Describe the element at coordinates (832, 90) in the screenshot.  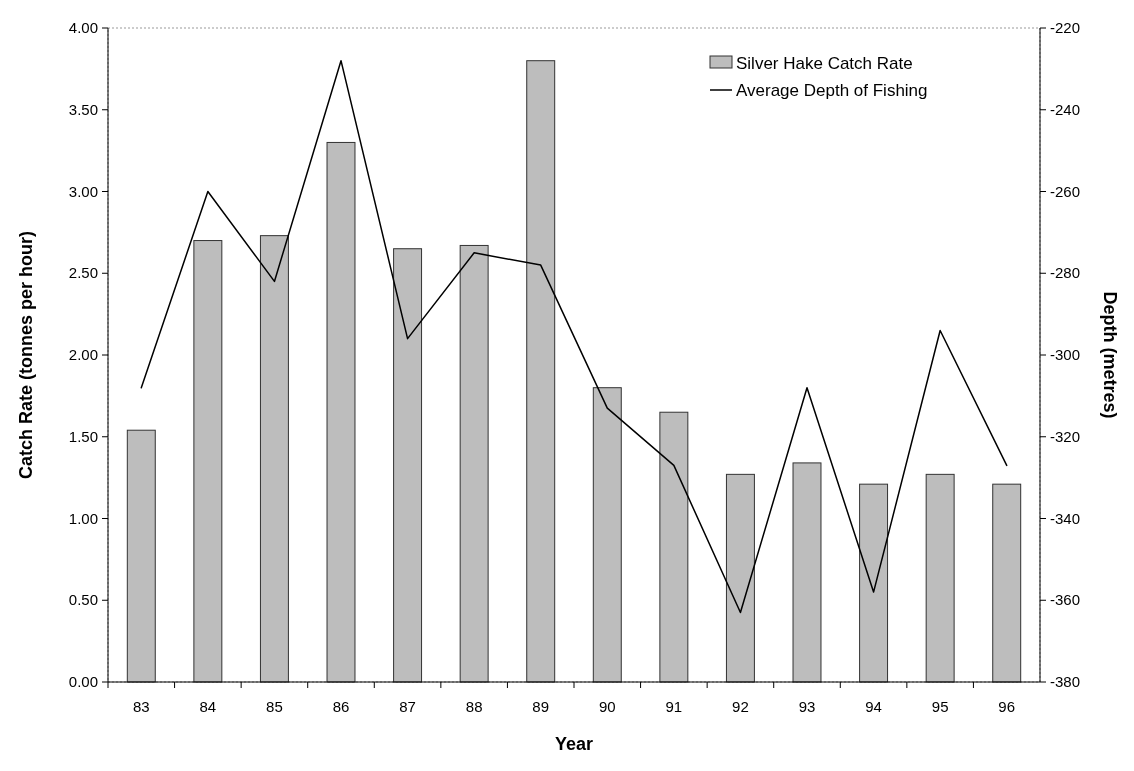
I see `legend-label: Average Depth of Fishing` at that location.